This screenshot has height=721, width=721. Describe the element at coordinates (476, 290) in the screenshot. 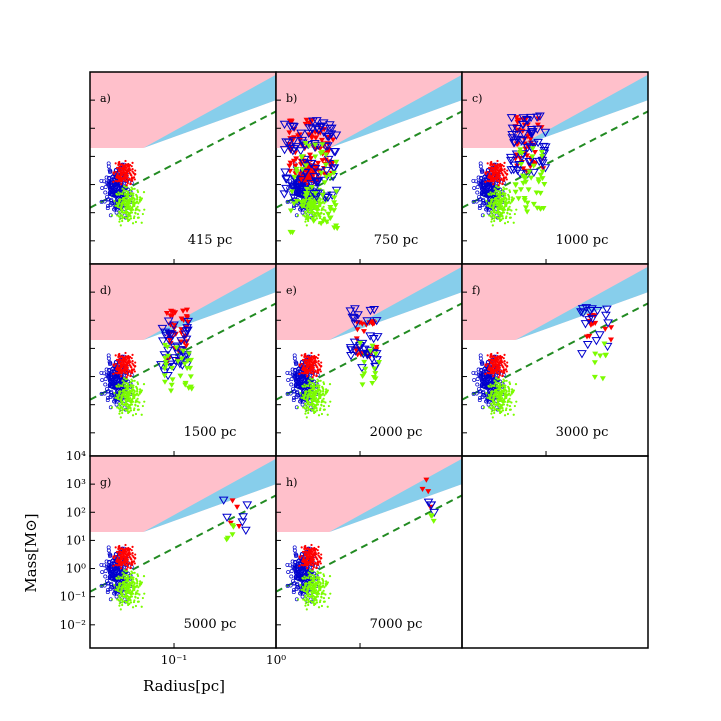

I see `panel-letter: f)` at that location.